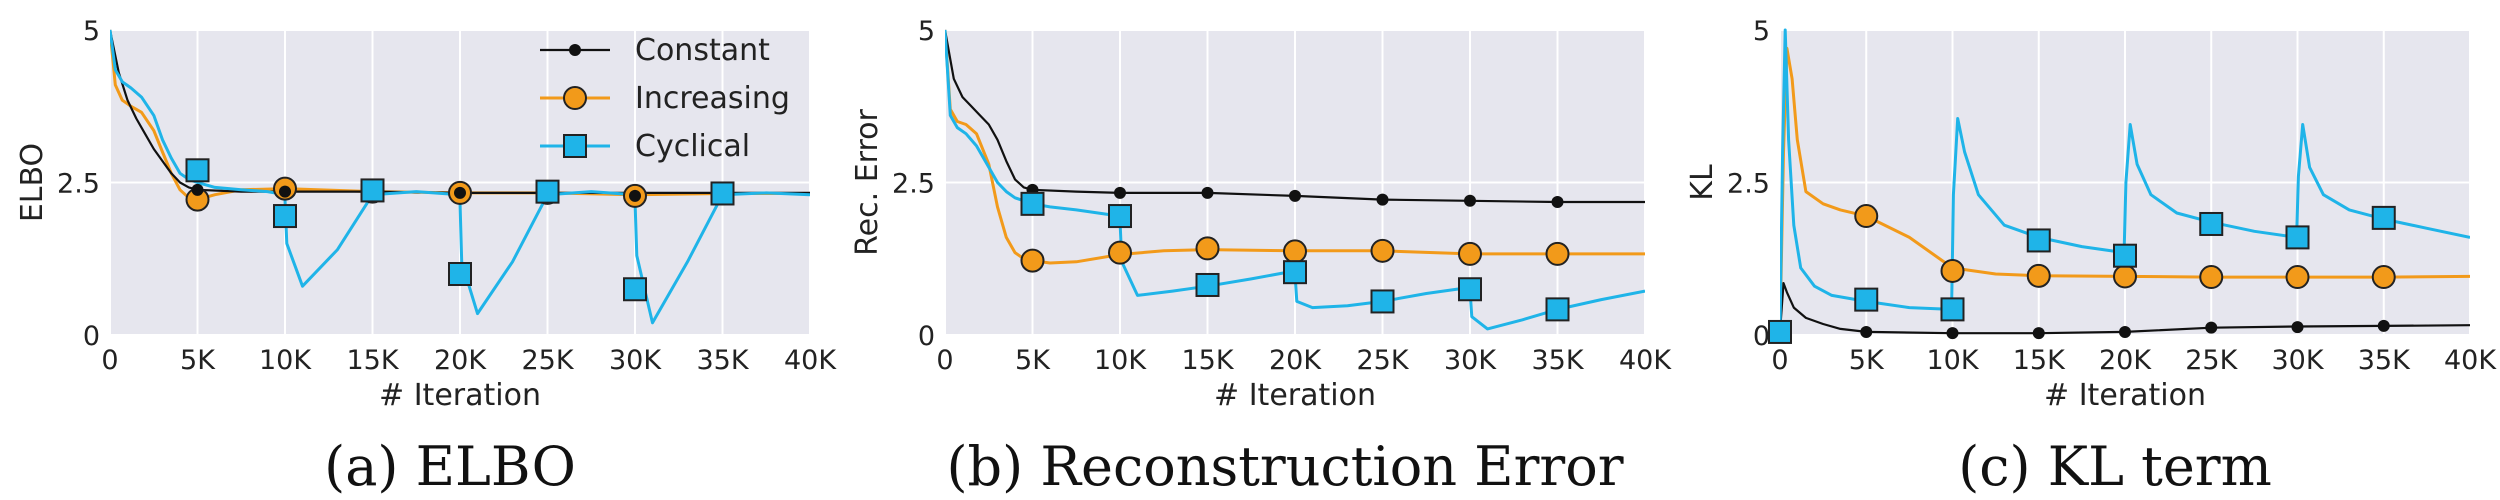  What do you see at coordinates (702, 50) in the screenshot?
I see `legend-label-constant: Constant` at bounding box center [702, 50].